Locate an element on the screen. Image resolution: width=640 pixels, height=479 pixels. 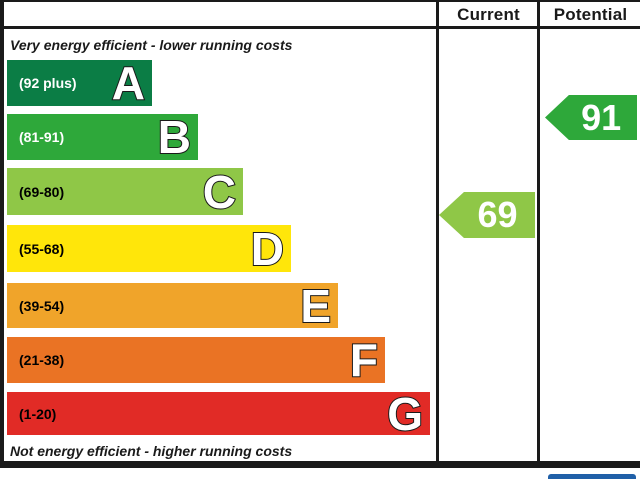
band-e: (39-54) E is located at coordinates (172, 305).